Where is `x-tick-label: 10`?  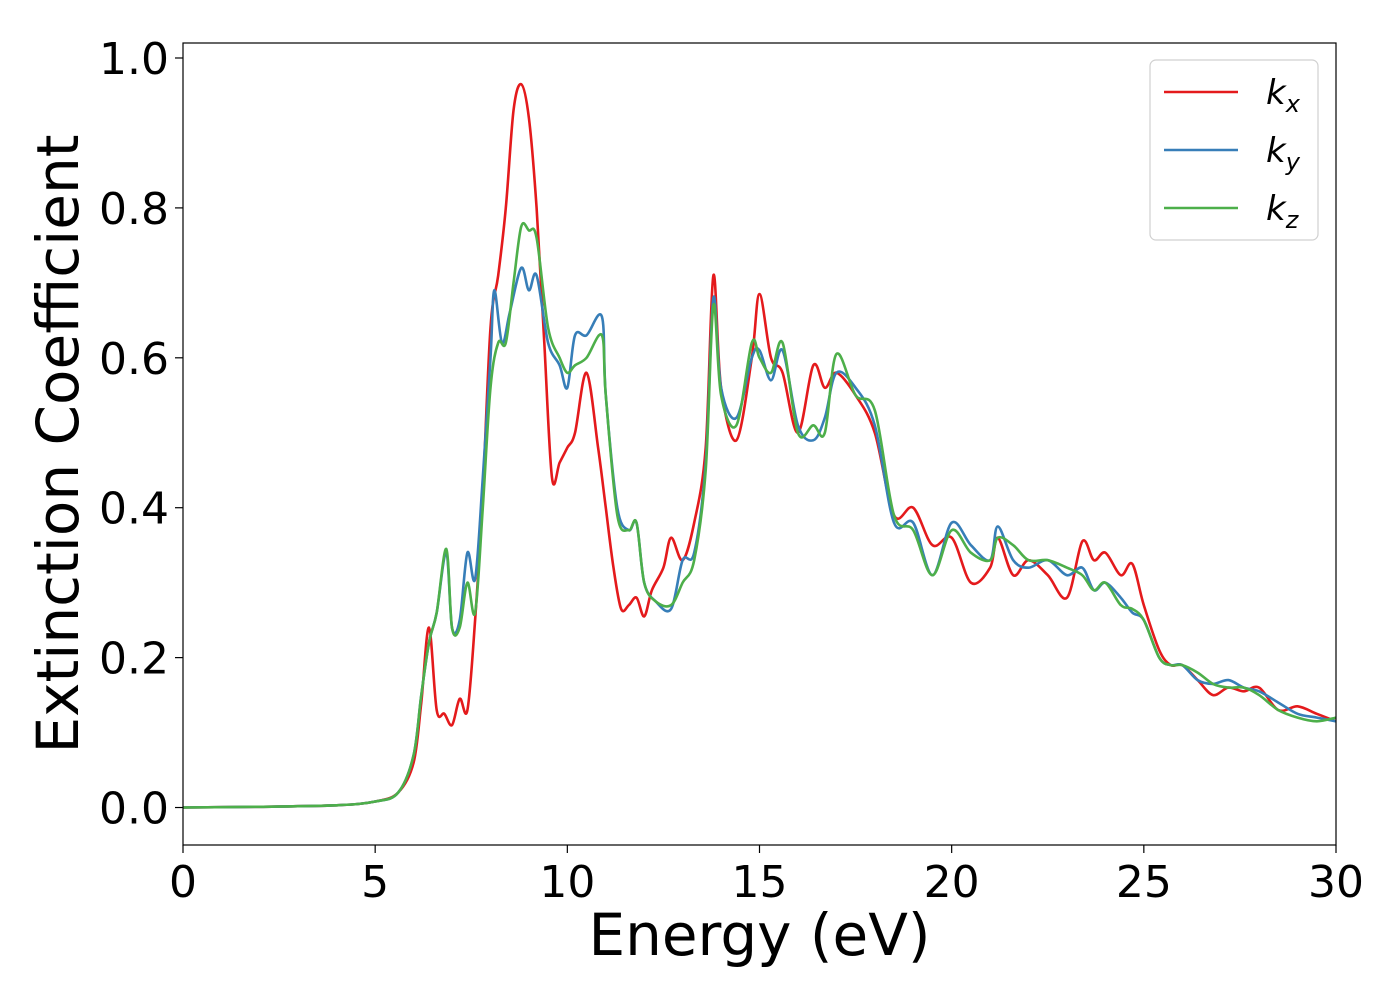 x-tick-label: 10 is located at coordinates (567, 882).